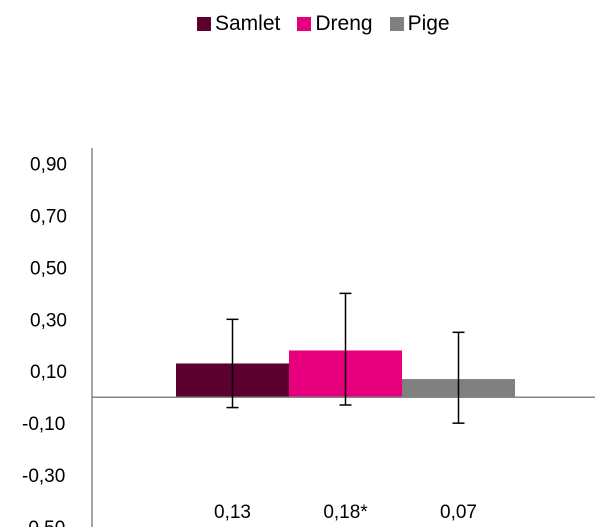  What do you see at coordinates (248, 23) in the screenshot?
I see `legend-label-samlet: Samlet` at bounding box center [248, 23].